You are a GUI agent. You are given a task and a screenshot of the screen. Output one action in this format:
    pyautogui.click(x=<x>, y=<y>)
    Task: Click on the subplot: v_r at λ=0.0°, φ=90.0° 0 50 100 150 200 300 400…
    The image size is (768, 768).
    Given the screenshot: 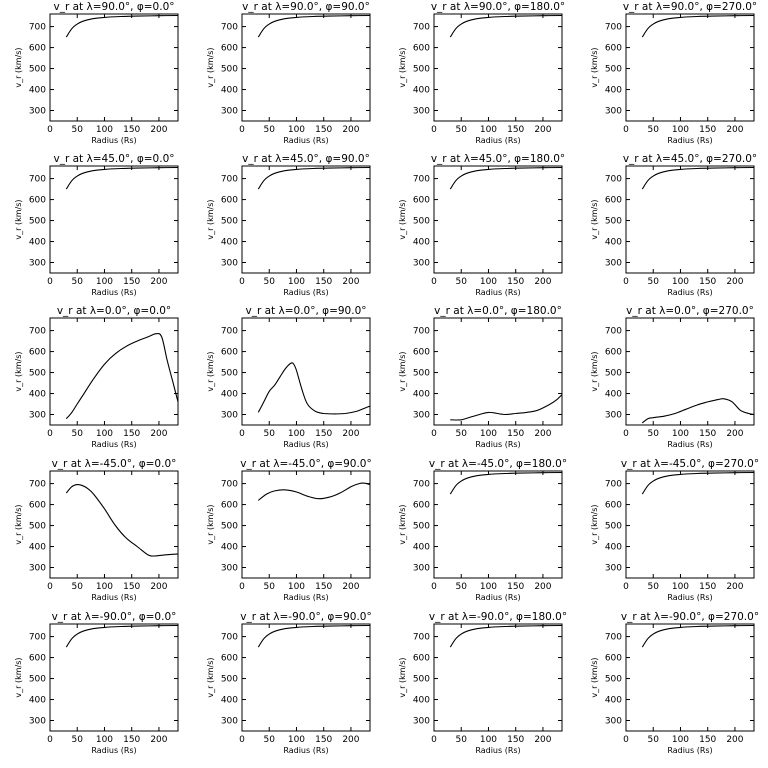 What is the action you would take?
    pyautogui.click(x=288, y=377)
    